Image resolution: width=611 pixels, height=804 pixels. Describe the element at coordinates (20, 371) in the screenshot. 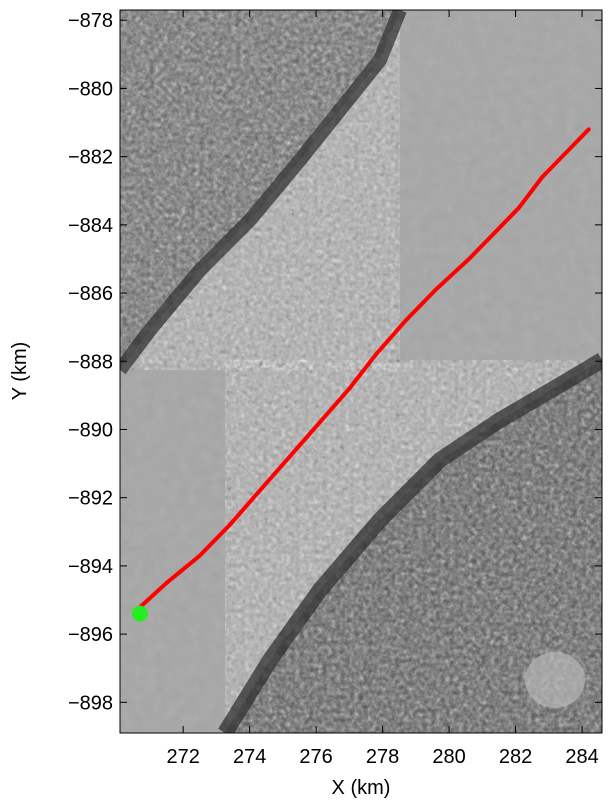

I see `y-axis-label: Y (km)` at that location.